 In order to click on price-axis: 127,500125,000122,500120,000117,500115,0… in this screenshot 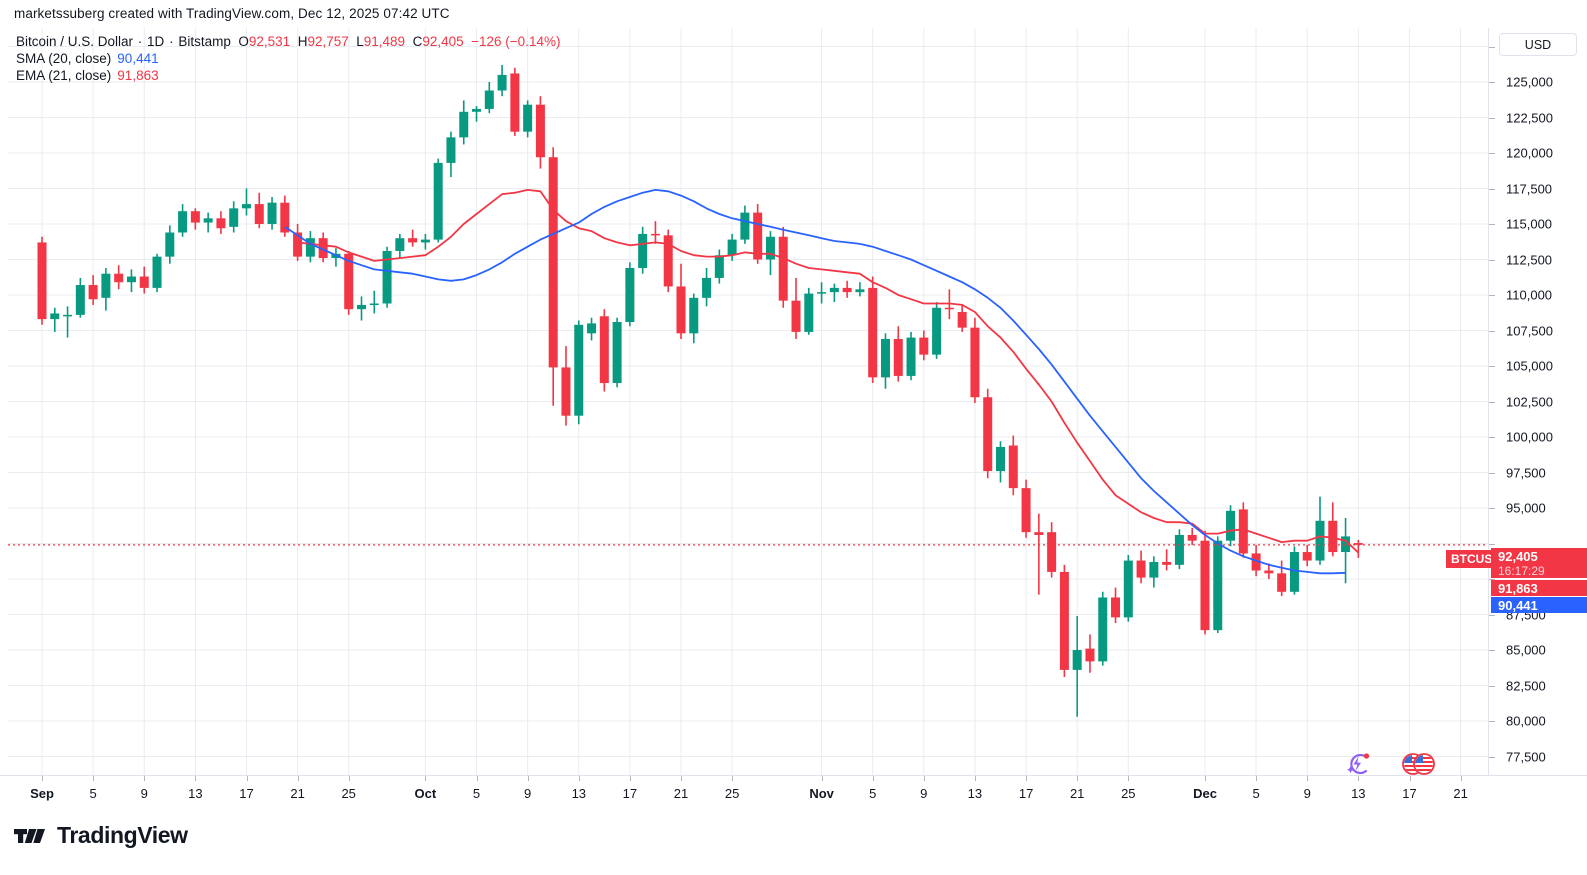, I will do `click(1537, 401)`.